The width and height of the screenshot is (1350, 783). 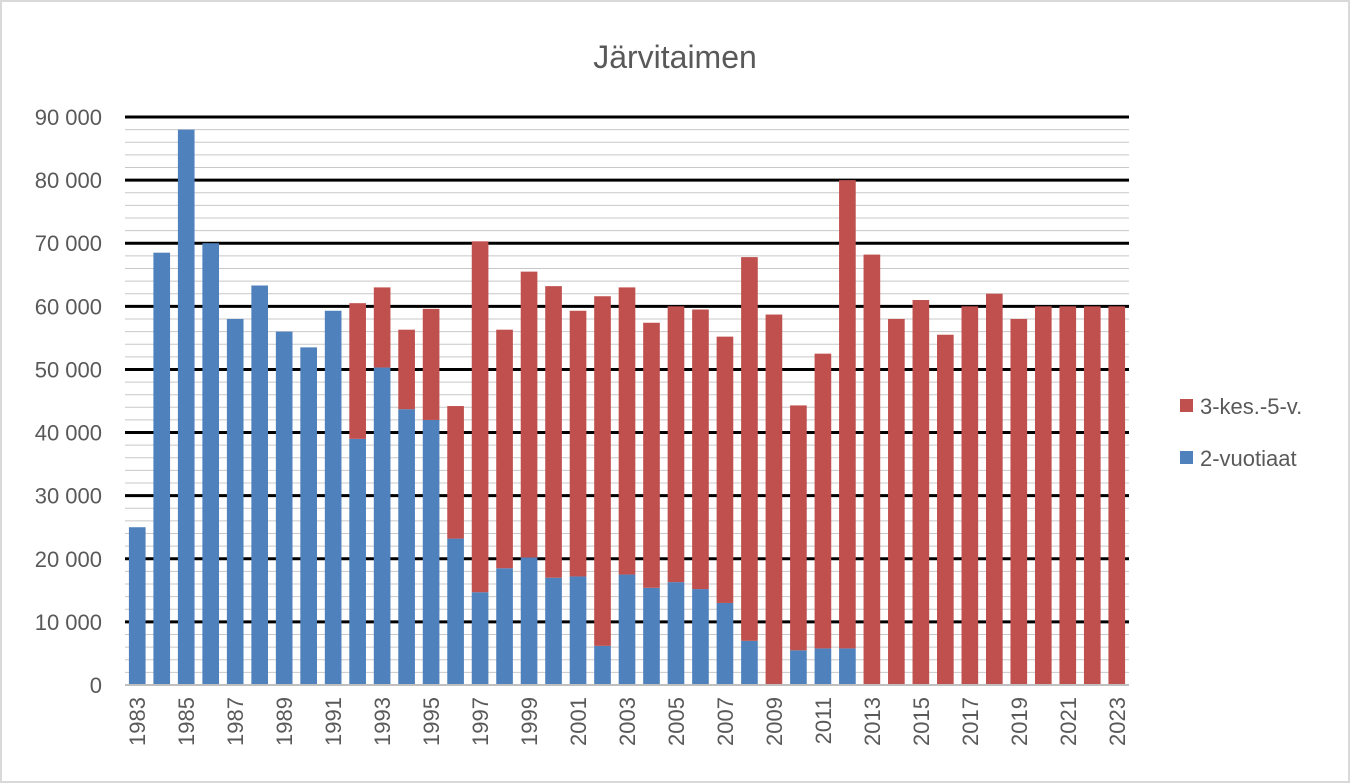 I want to click on bar-3-kes-5-v-2022, so click(x=1092, y=495).